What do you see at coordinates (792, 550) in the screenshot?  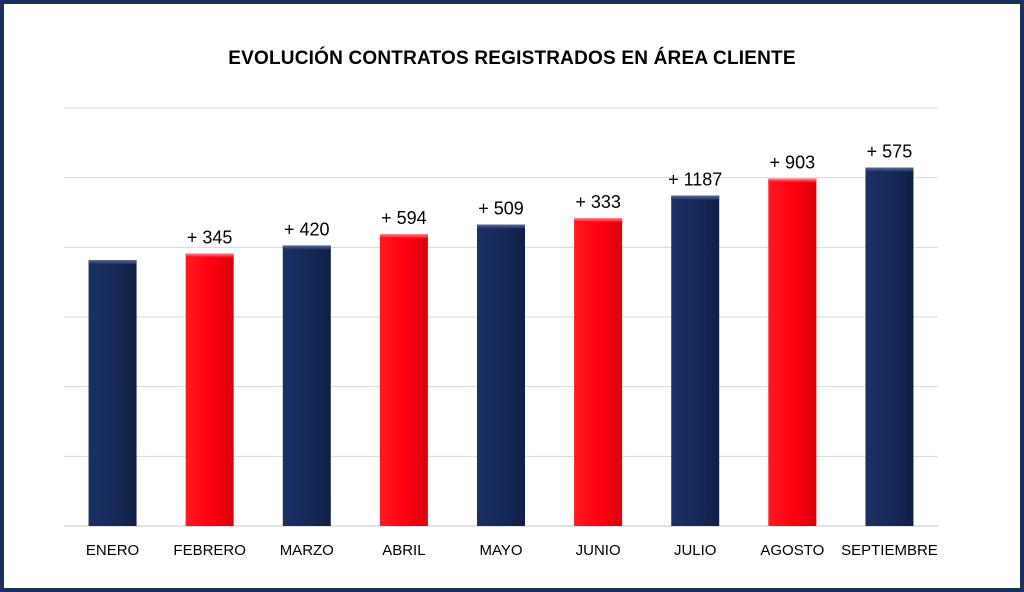 I see `tick-label-agosto: AGOSTO` at bounding box center [792, 550].